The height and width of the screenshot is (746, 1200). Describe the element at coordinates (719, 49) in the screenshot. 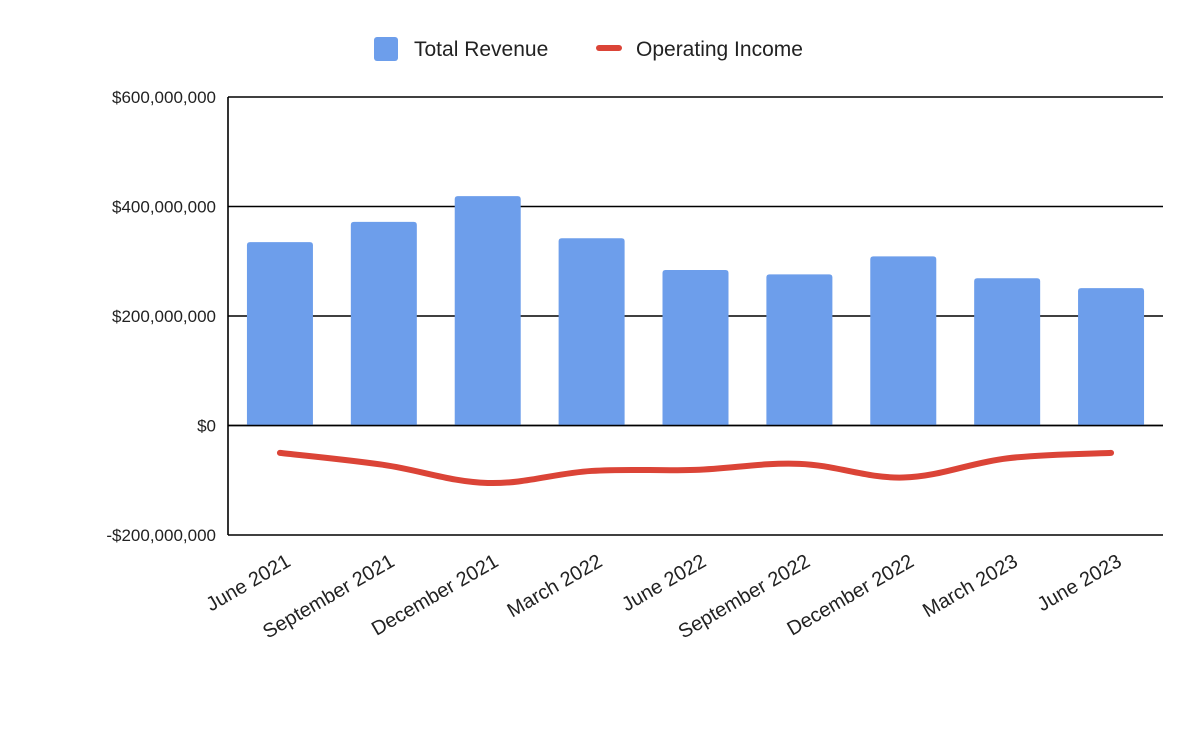

I see `legend-label: Operating Income` at that location.